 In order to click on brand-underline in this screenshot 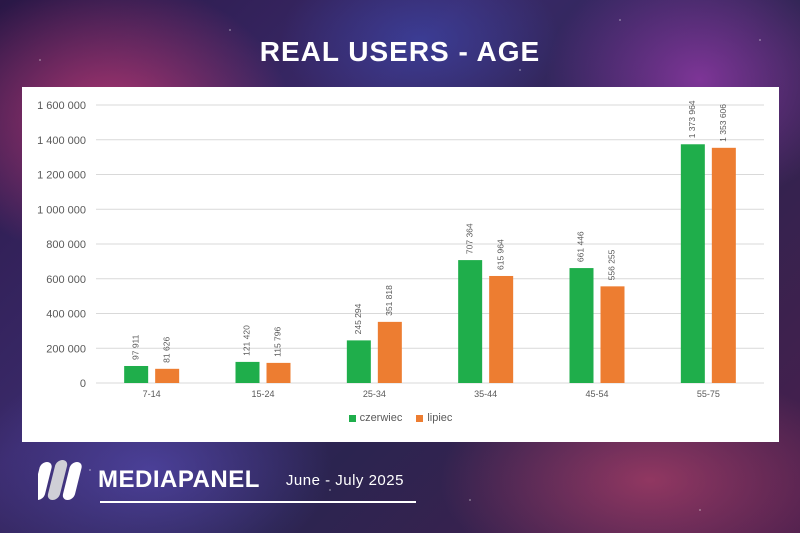, I will do `click(258, 502)`.